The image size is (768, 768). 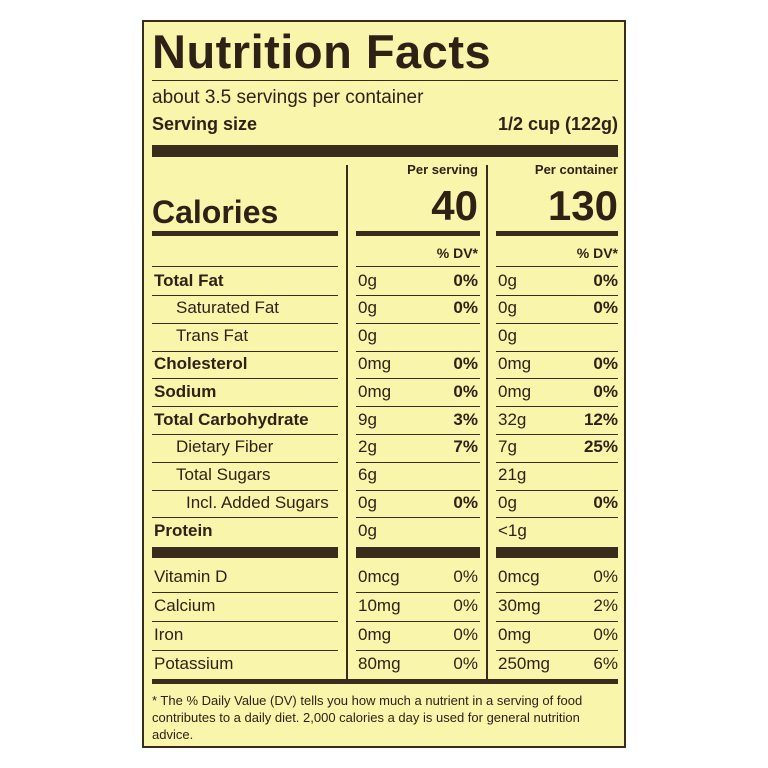 What do you see at coordinates (194, 663) in the screenshot?
I see `nutrient-name: Potassium` at bounding box center [194, 663].